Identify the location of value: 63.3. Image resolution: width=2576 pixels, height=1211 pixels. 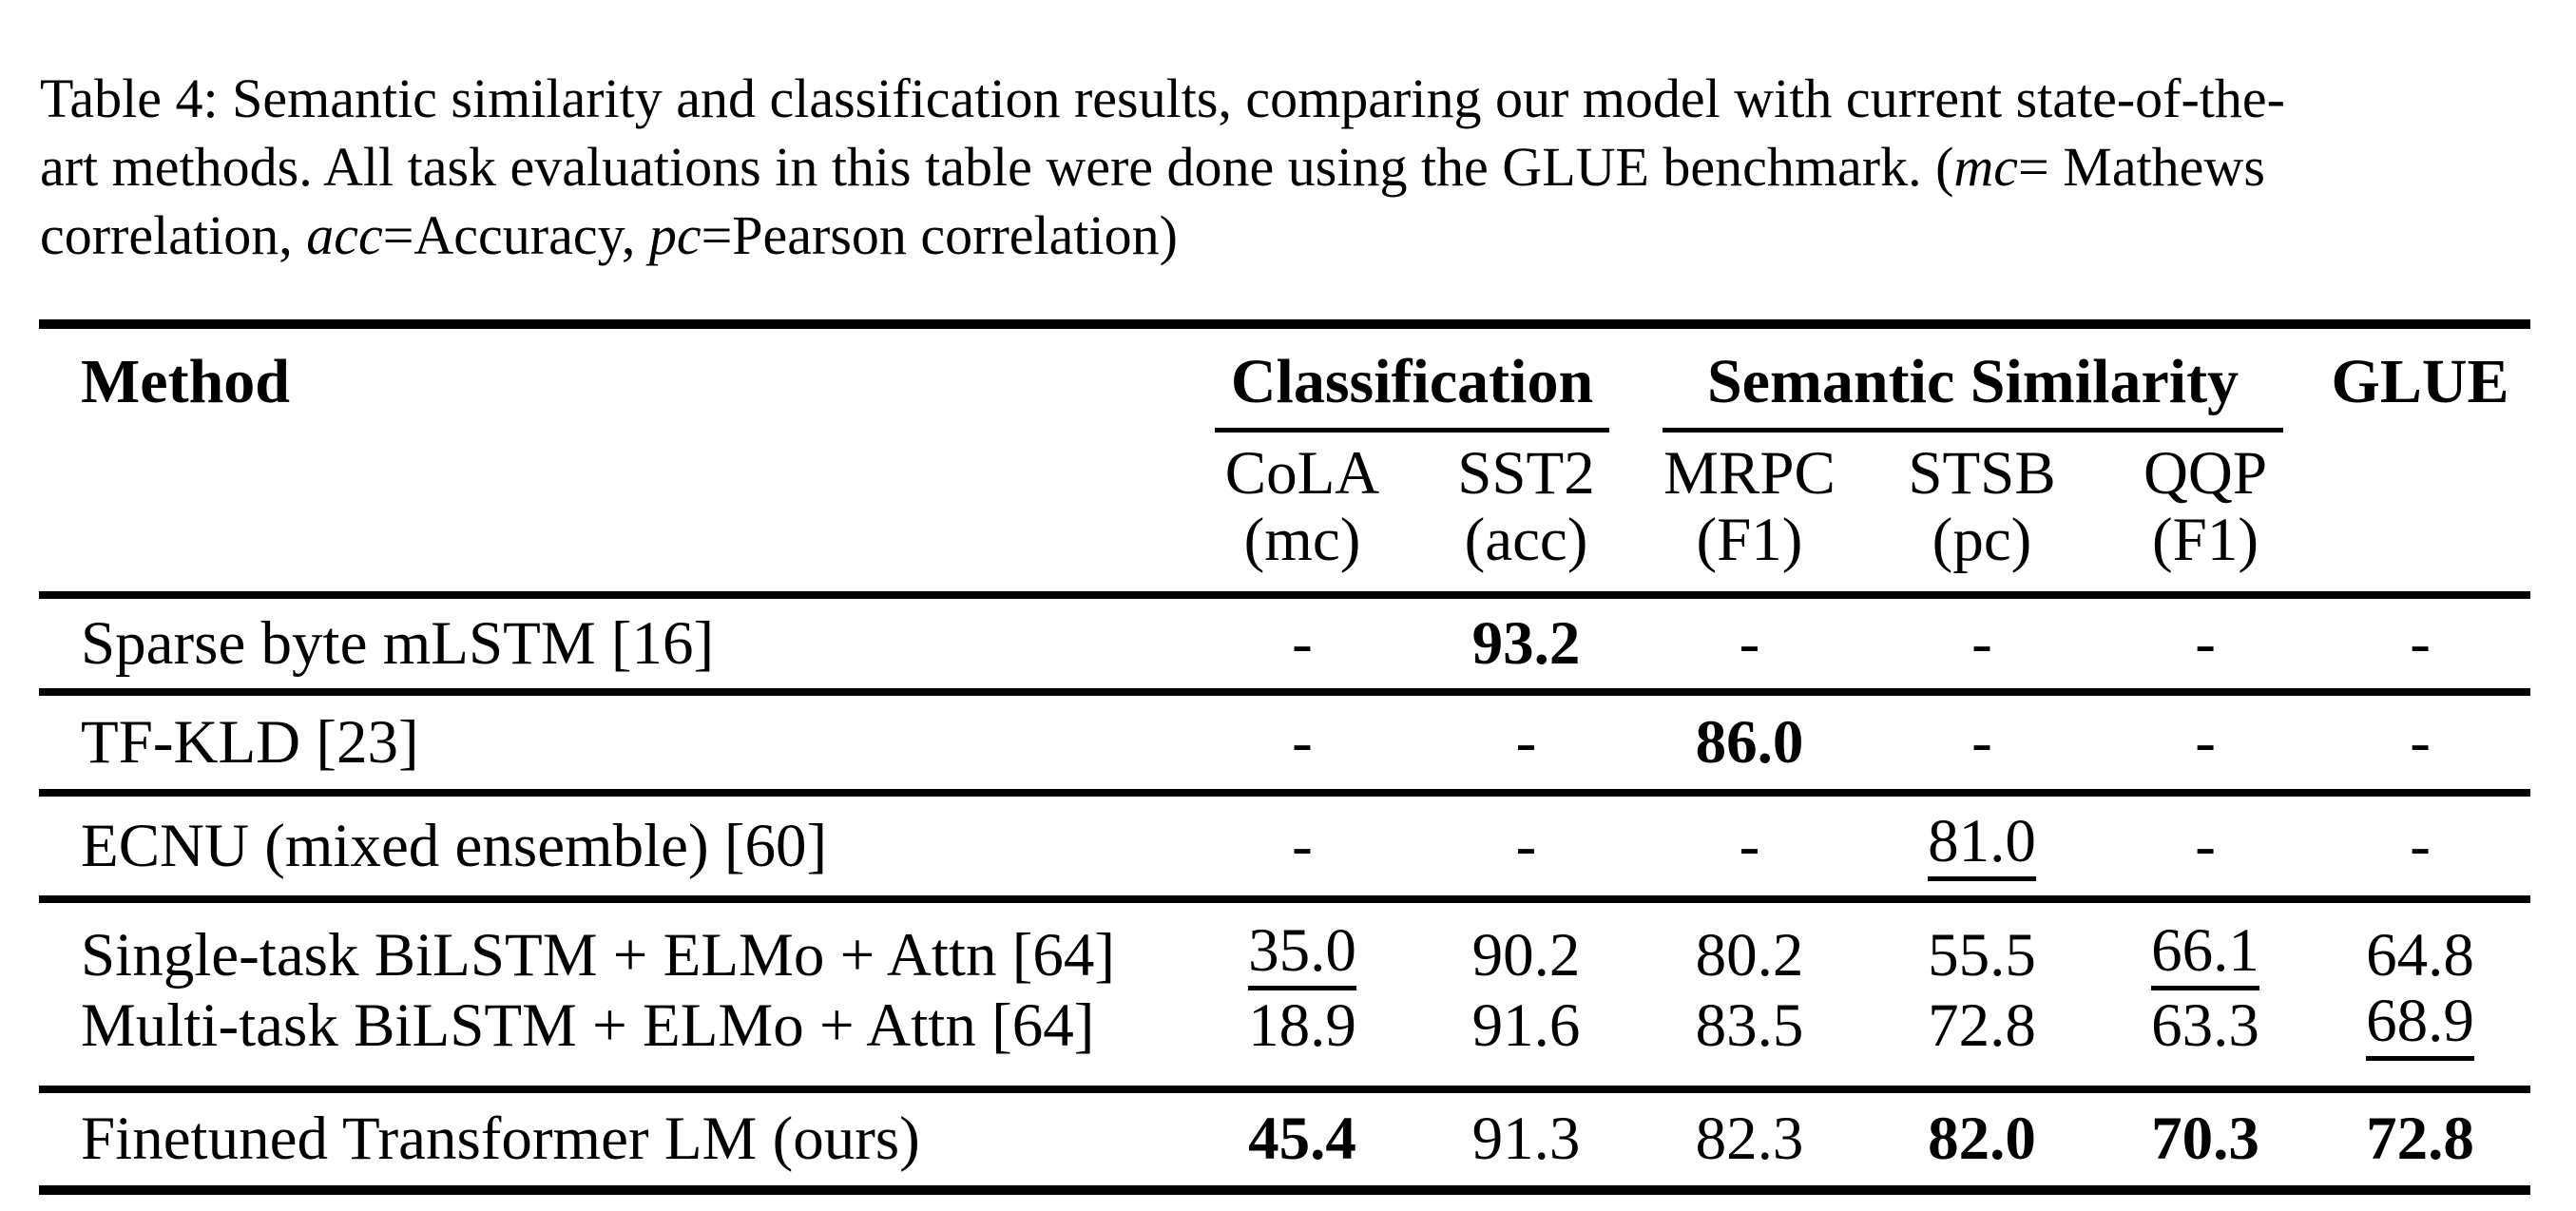
(2205, 1025).